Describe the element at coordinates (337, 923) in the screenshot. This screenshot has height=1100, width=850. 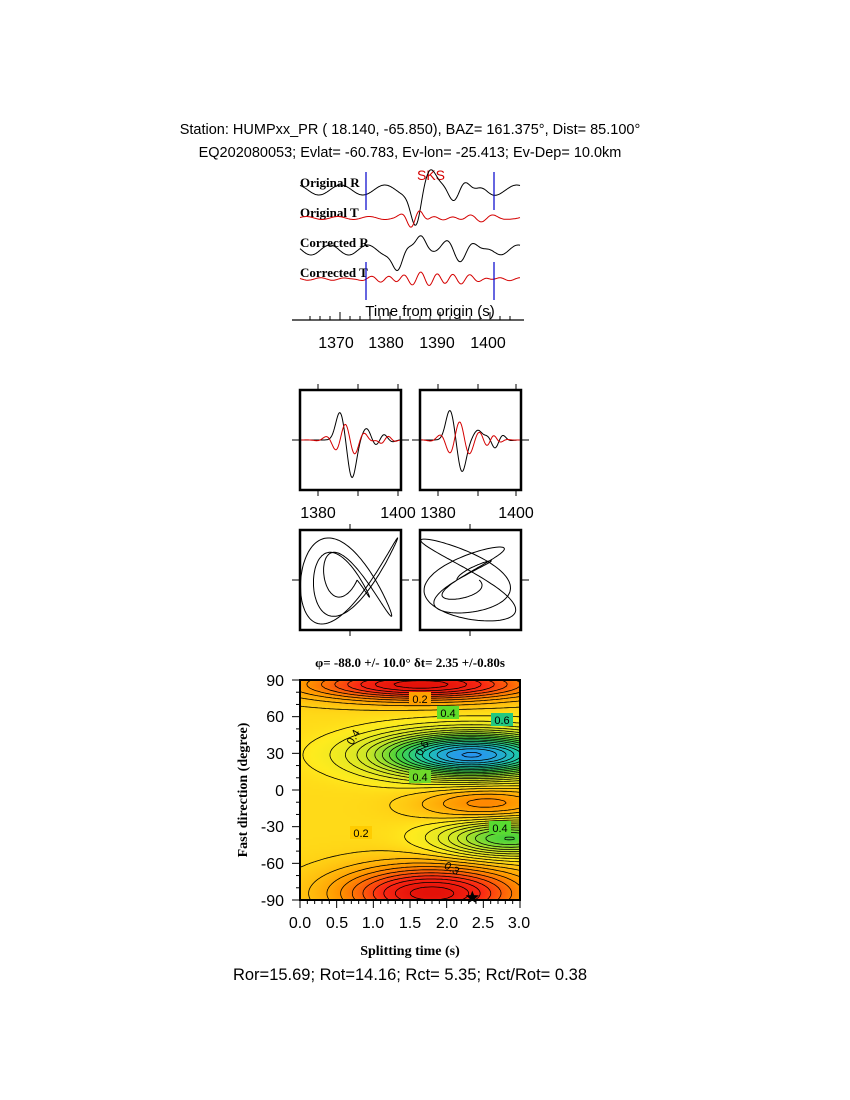
I see `x-tick-label: 0.5` at that location.